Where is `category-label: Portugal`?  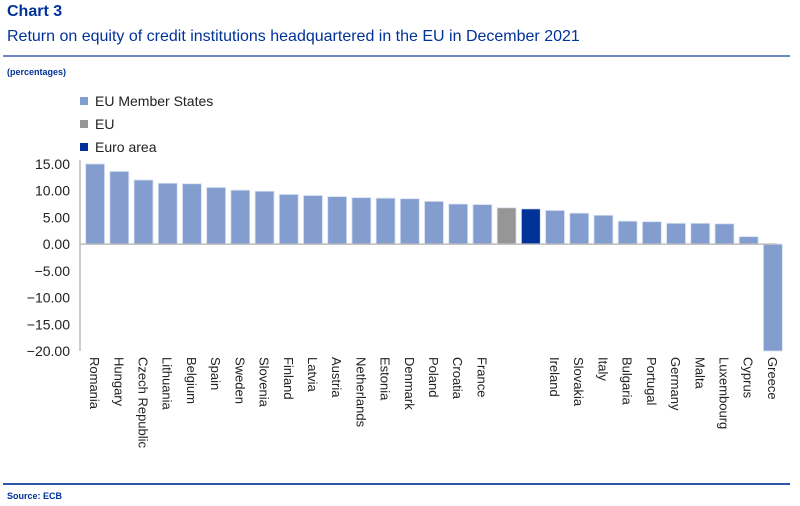
category-label: Portugal is located at coordinates (651, 381).